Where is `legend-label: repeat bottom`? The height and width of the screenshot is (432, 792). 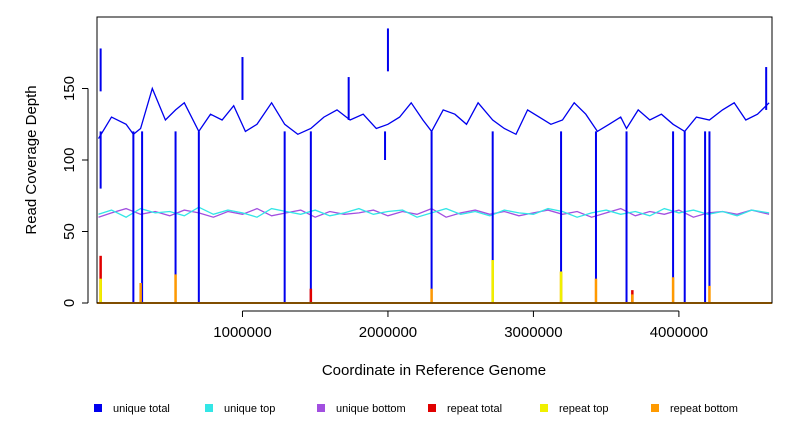 legend-label: repeat bottom is located at coordinates (704, 409).